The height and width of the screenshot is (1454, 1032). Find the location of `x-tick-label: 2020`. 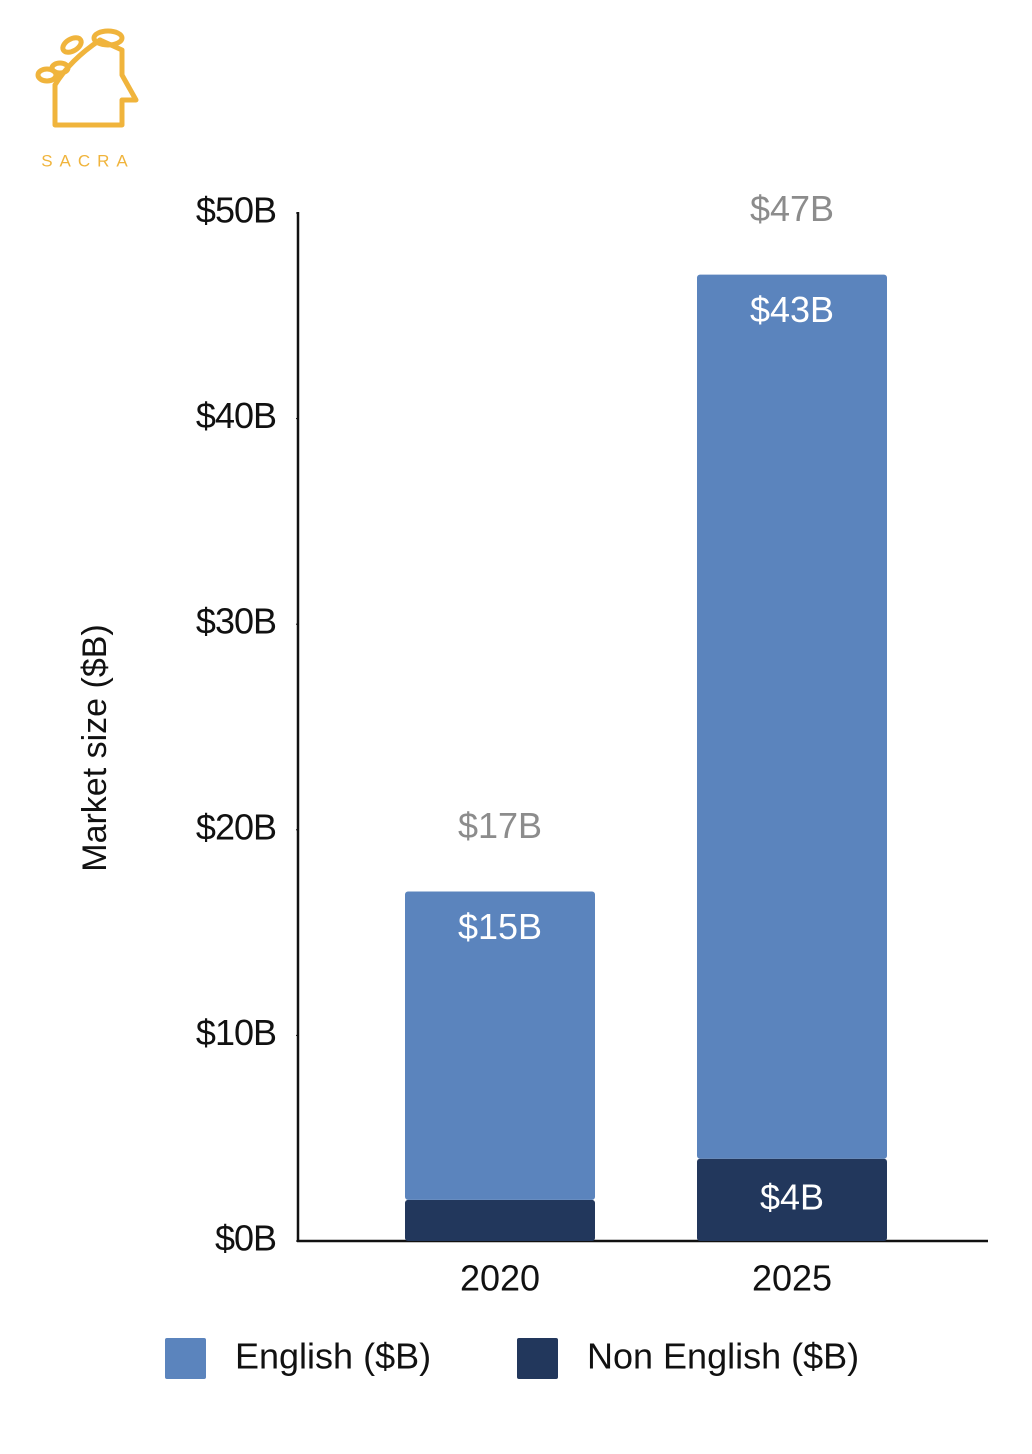

x-tick-label: 2020 is located at coordinates (500, 1278).